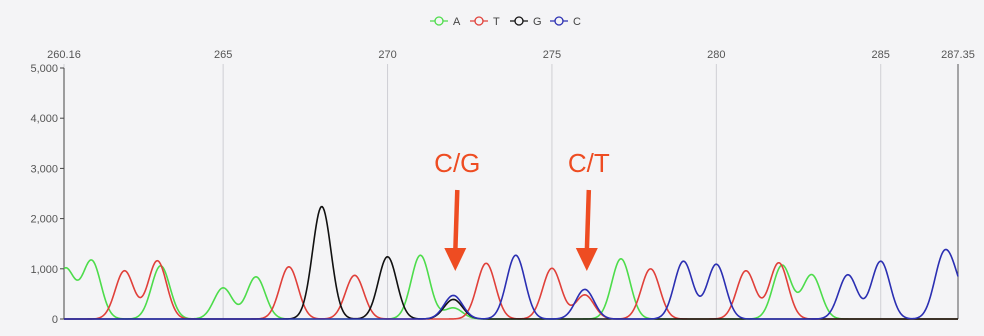  Describe the element at coordinates (44, 169) in the screenshot. I see `y-tick-label: 3,000` at that location.